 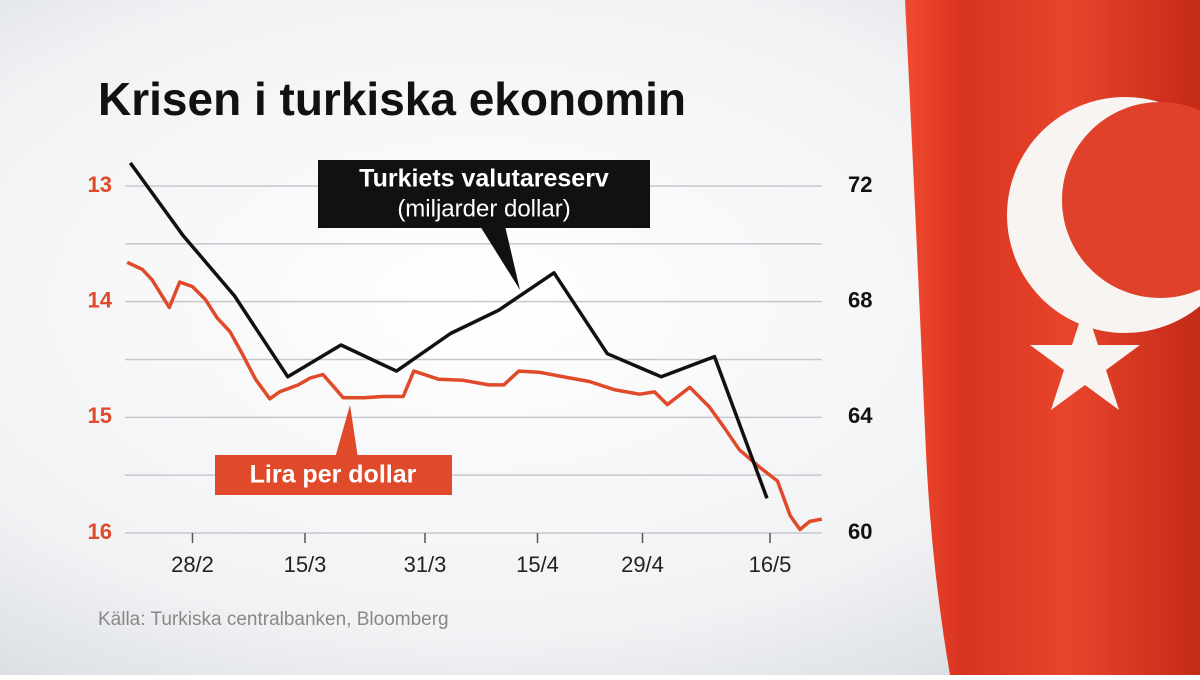 What do you see at coordinates (483, 208) in the screenshot?
I see `legend-unit: (miljarder dollar)` at bounding box center [483, 208].